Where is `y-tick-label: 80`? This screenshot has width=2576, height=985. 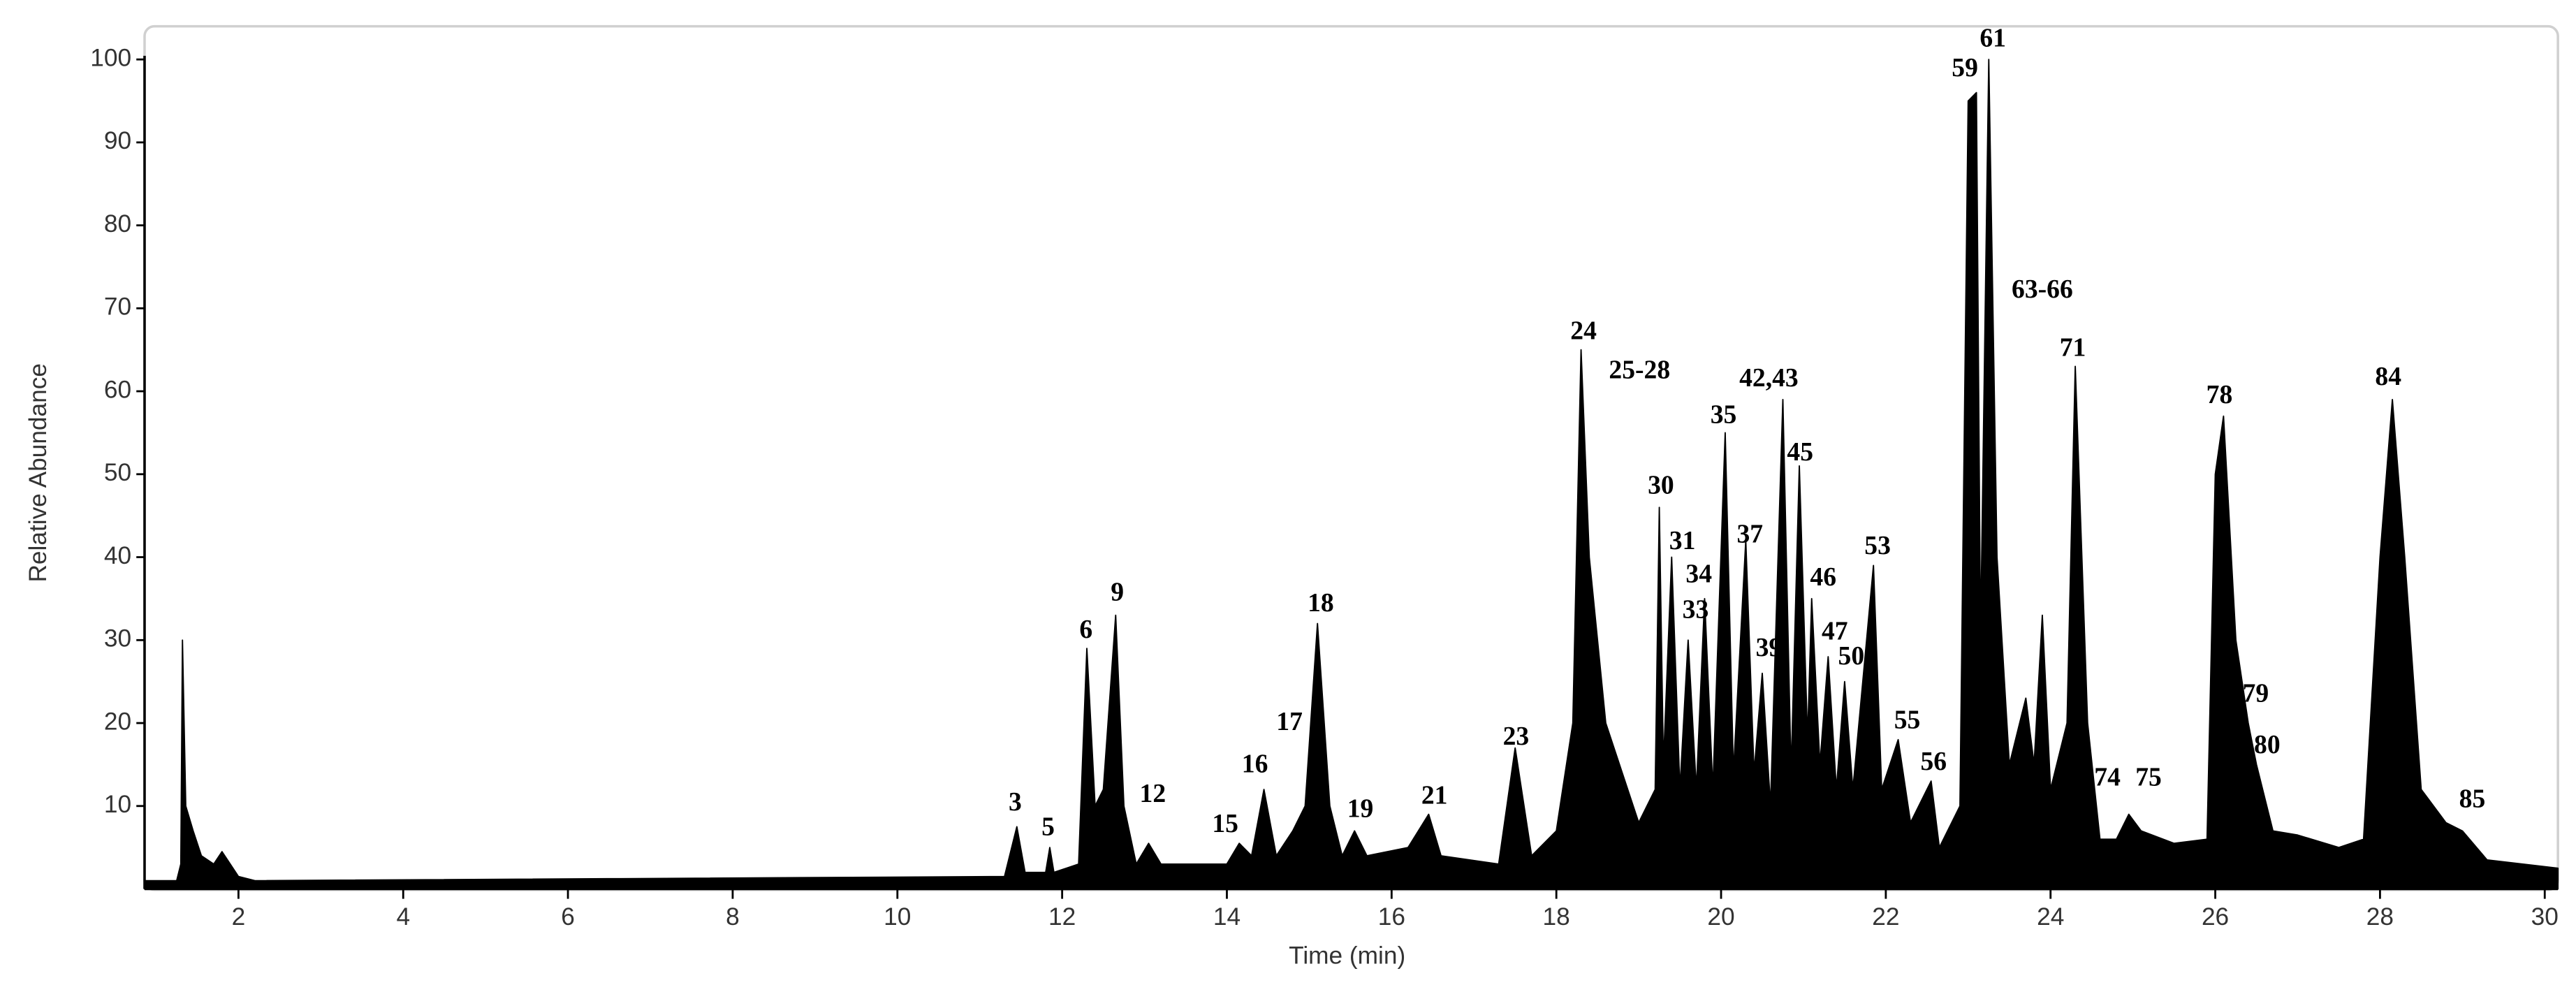 y-tick-label: 80 is located at coordinates (117, 224).